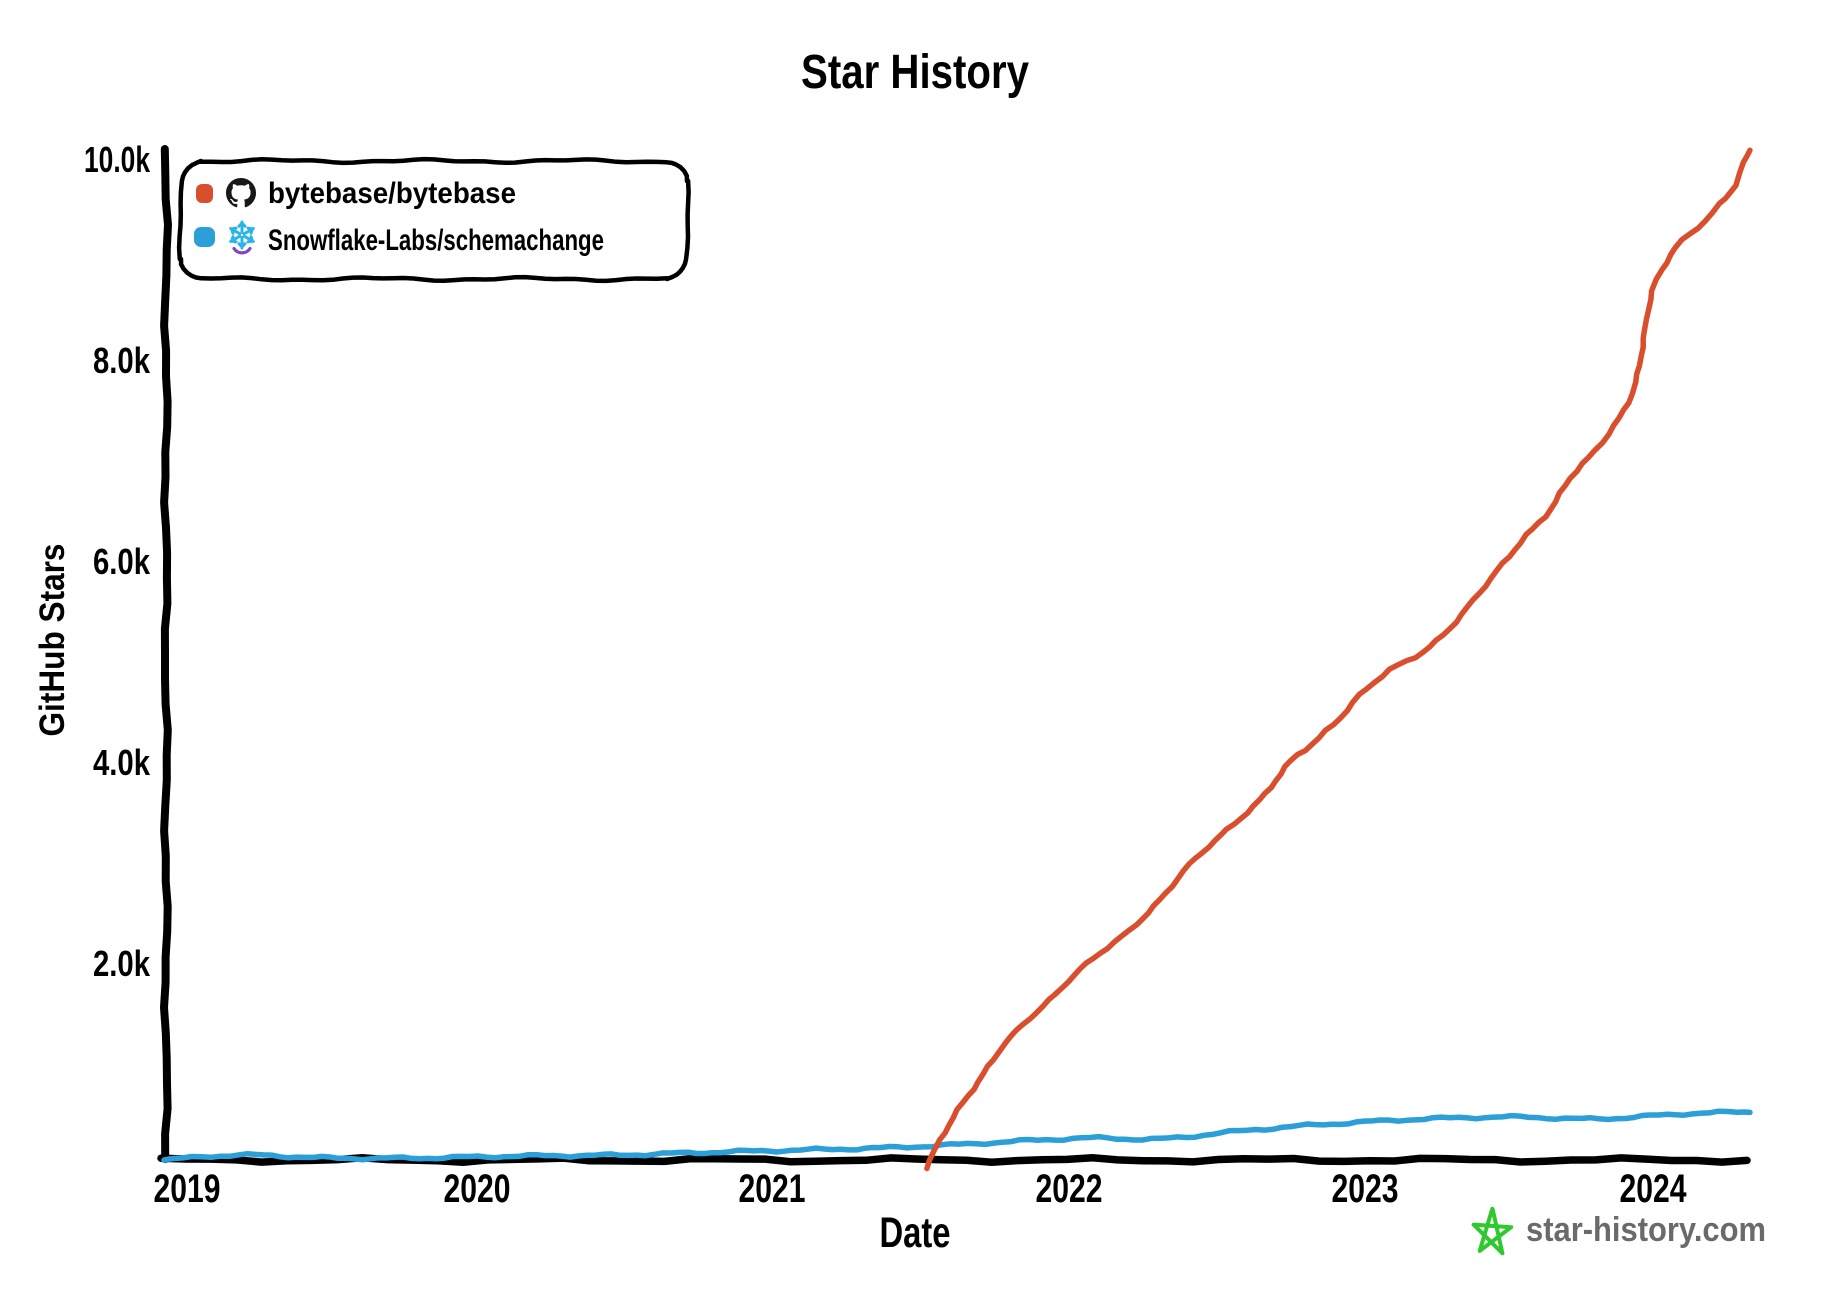 The height and width of the screenshot is (1308, 1832). I want to click on svg-text: 2024, so click(1654, 1189).